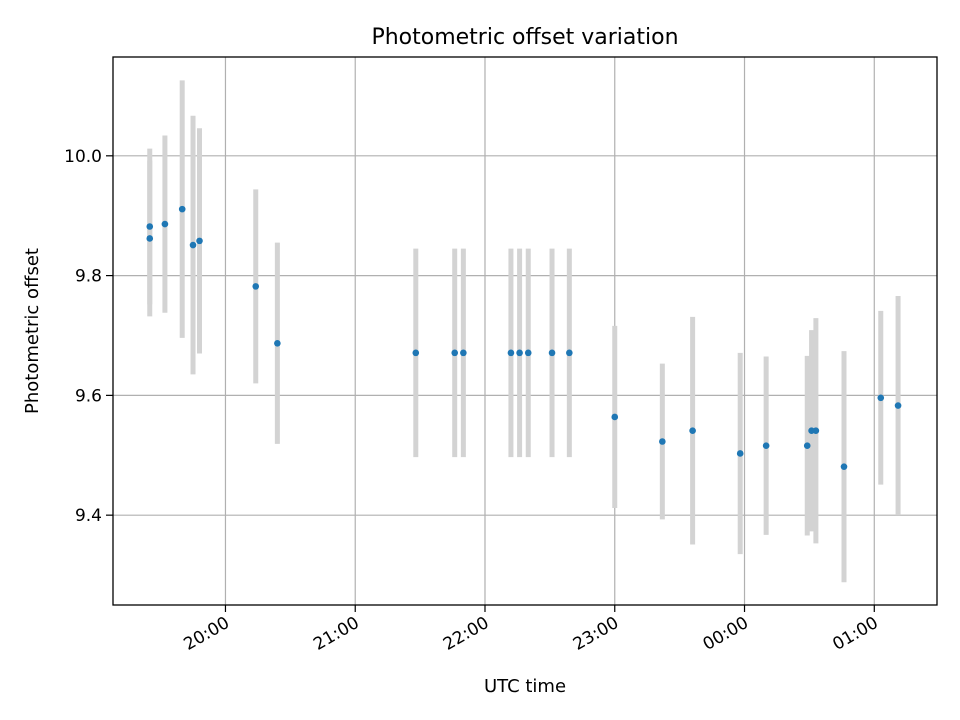 The width and height of the screenshot is (960, 720). I want to click on y-axis-label: Photometric offset, so click(32, 331).